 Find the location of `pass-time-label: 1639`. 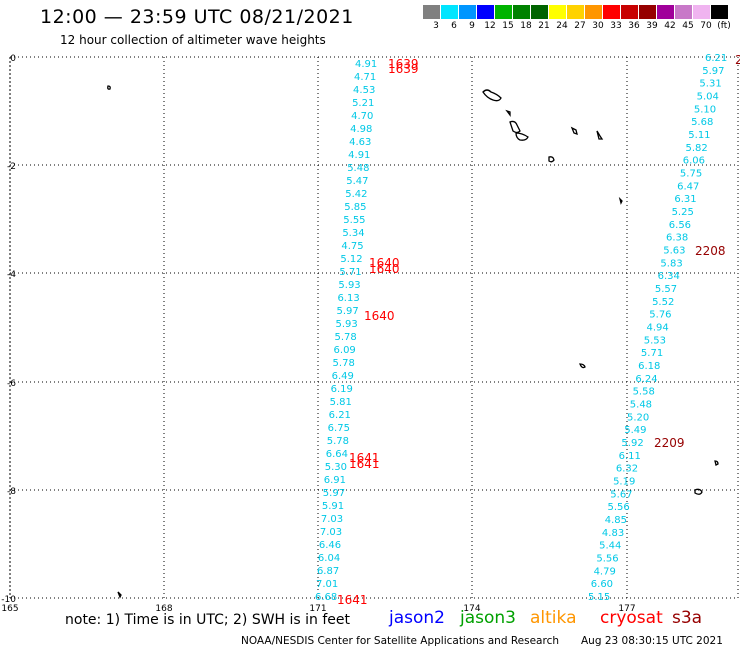

pass-time-label: 1639 is located at coordinates (403, 64).